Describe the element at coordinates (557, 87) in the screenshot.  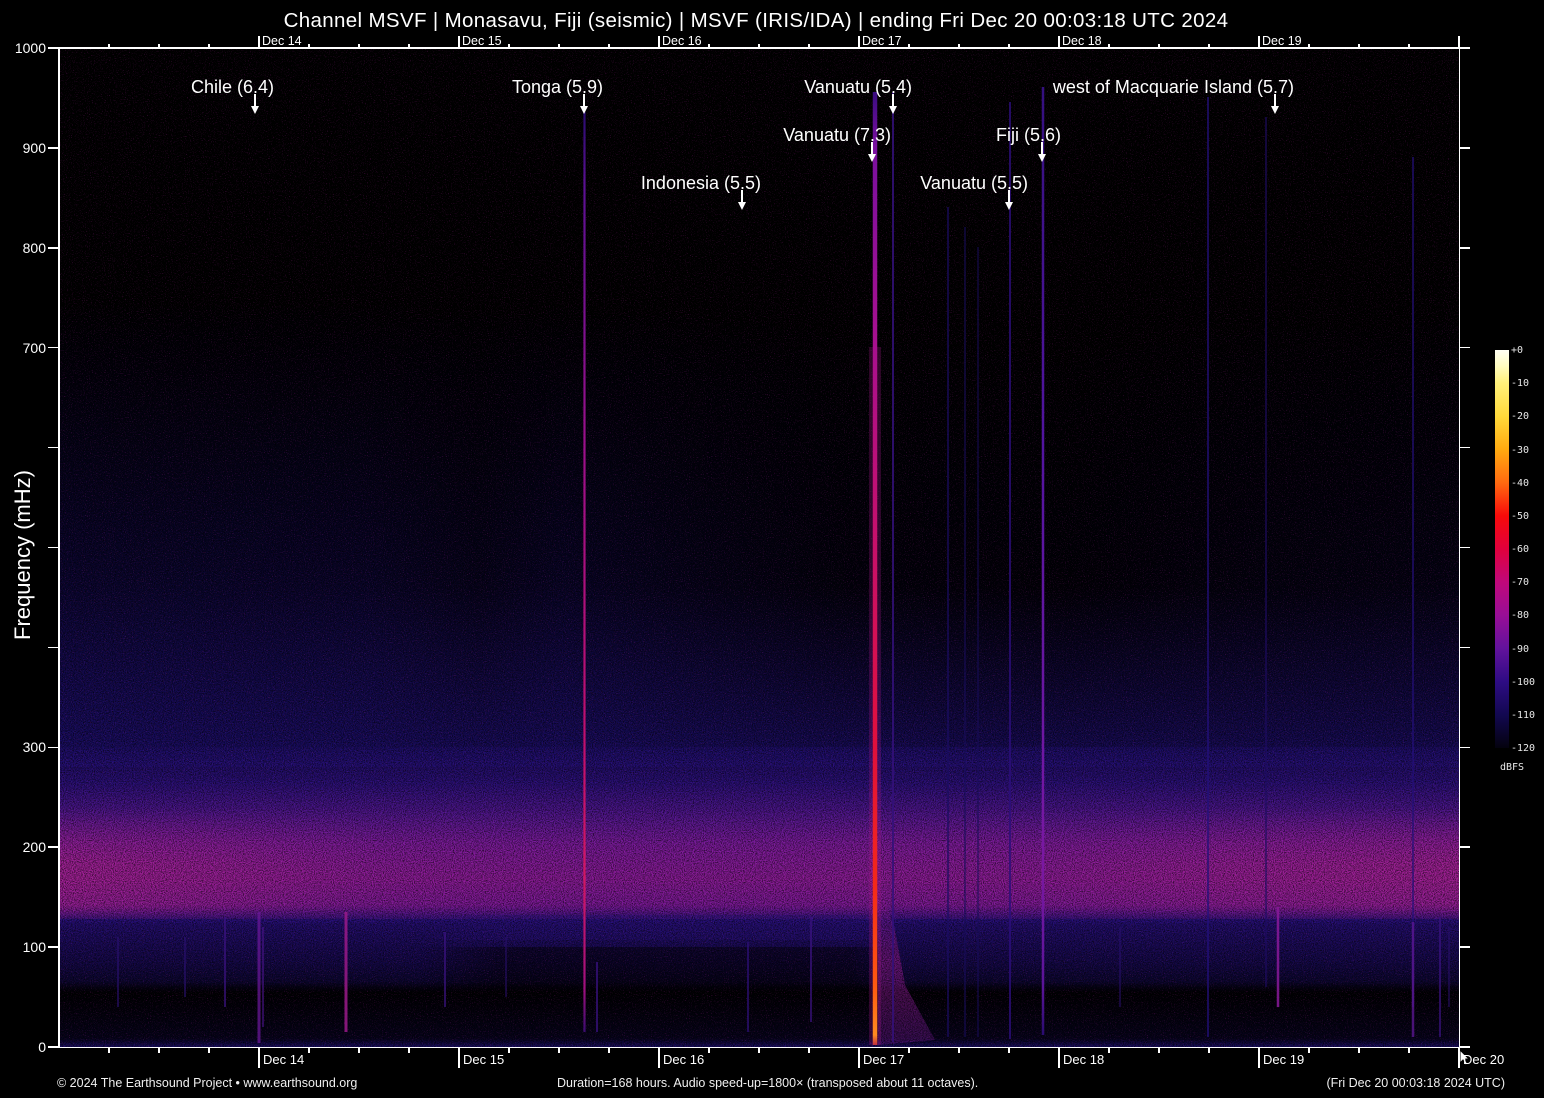
I see `event-label: Tonga (5.9)` at that location.